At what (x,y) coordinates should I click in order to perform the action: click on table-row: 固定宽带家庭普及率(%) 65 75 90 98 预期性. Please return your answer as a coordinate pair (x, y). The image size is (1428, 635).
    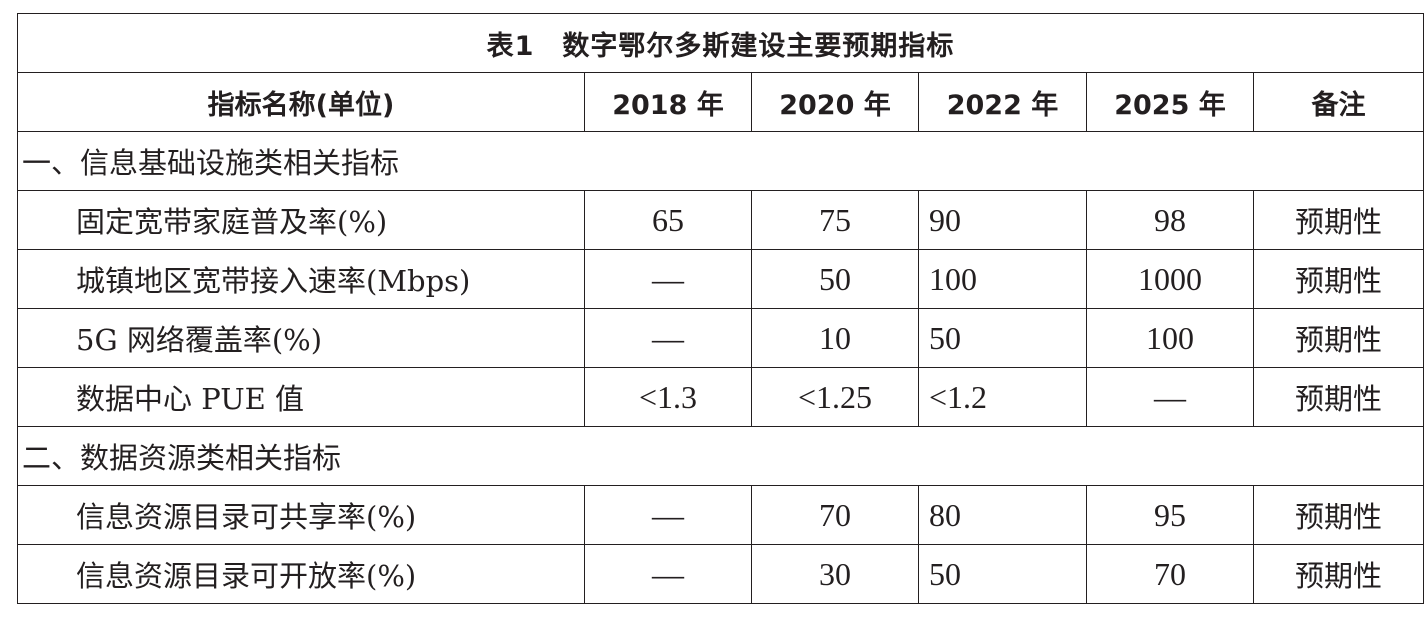
    Looking at the image, I should click on (721, 220).